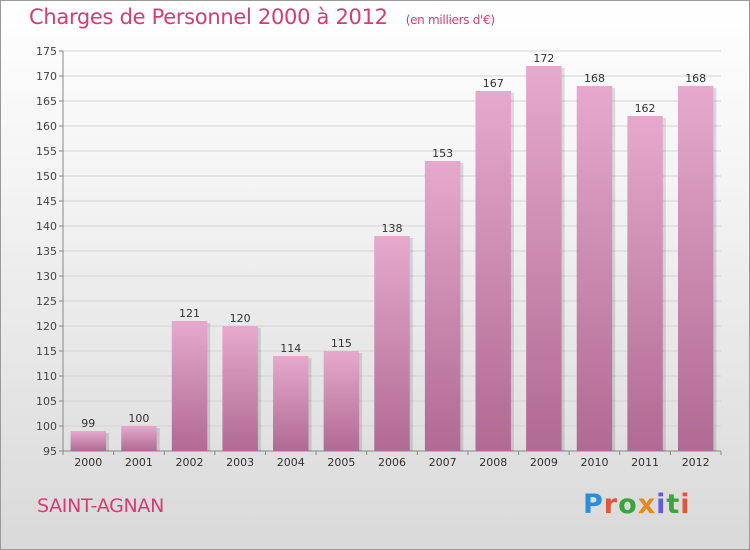  I want to click on logo-letter: t, so click(673, 504).